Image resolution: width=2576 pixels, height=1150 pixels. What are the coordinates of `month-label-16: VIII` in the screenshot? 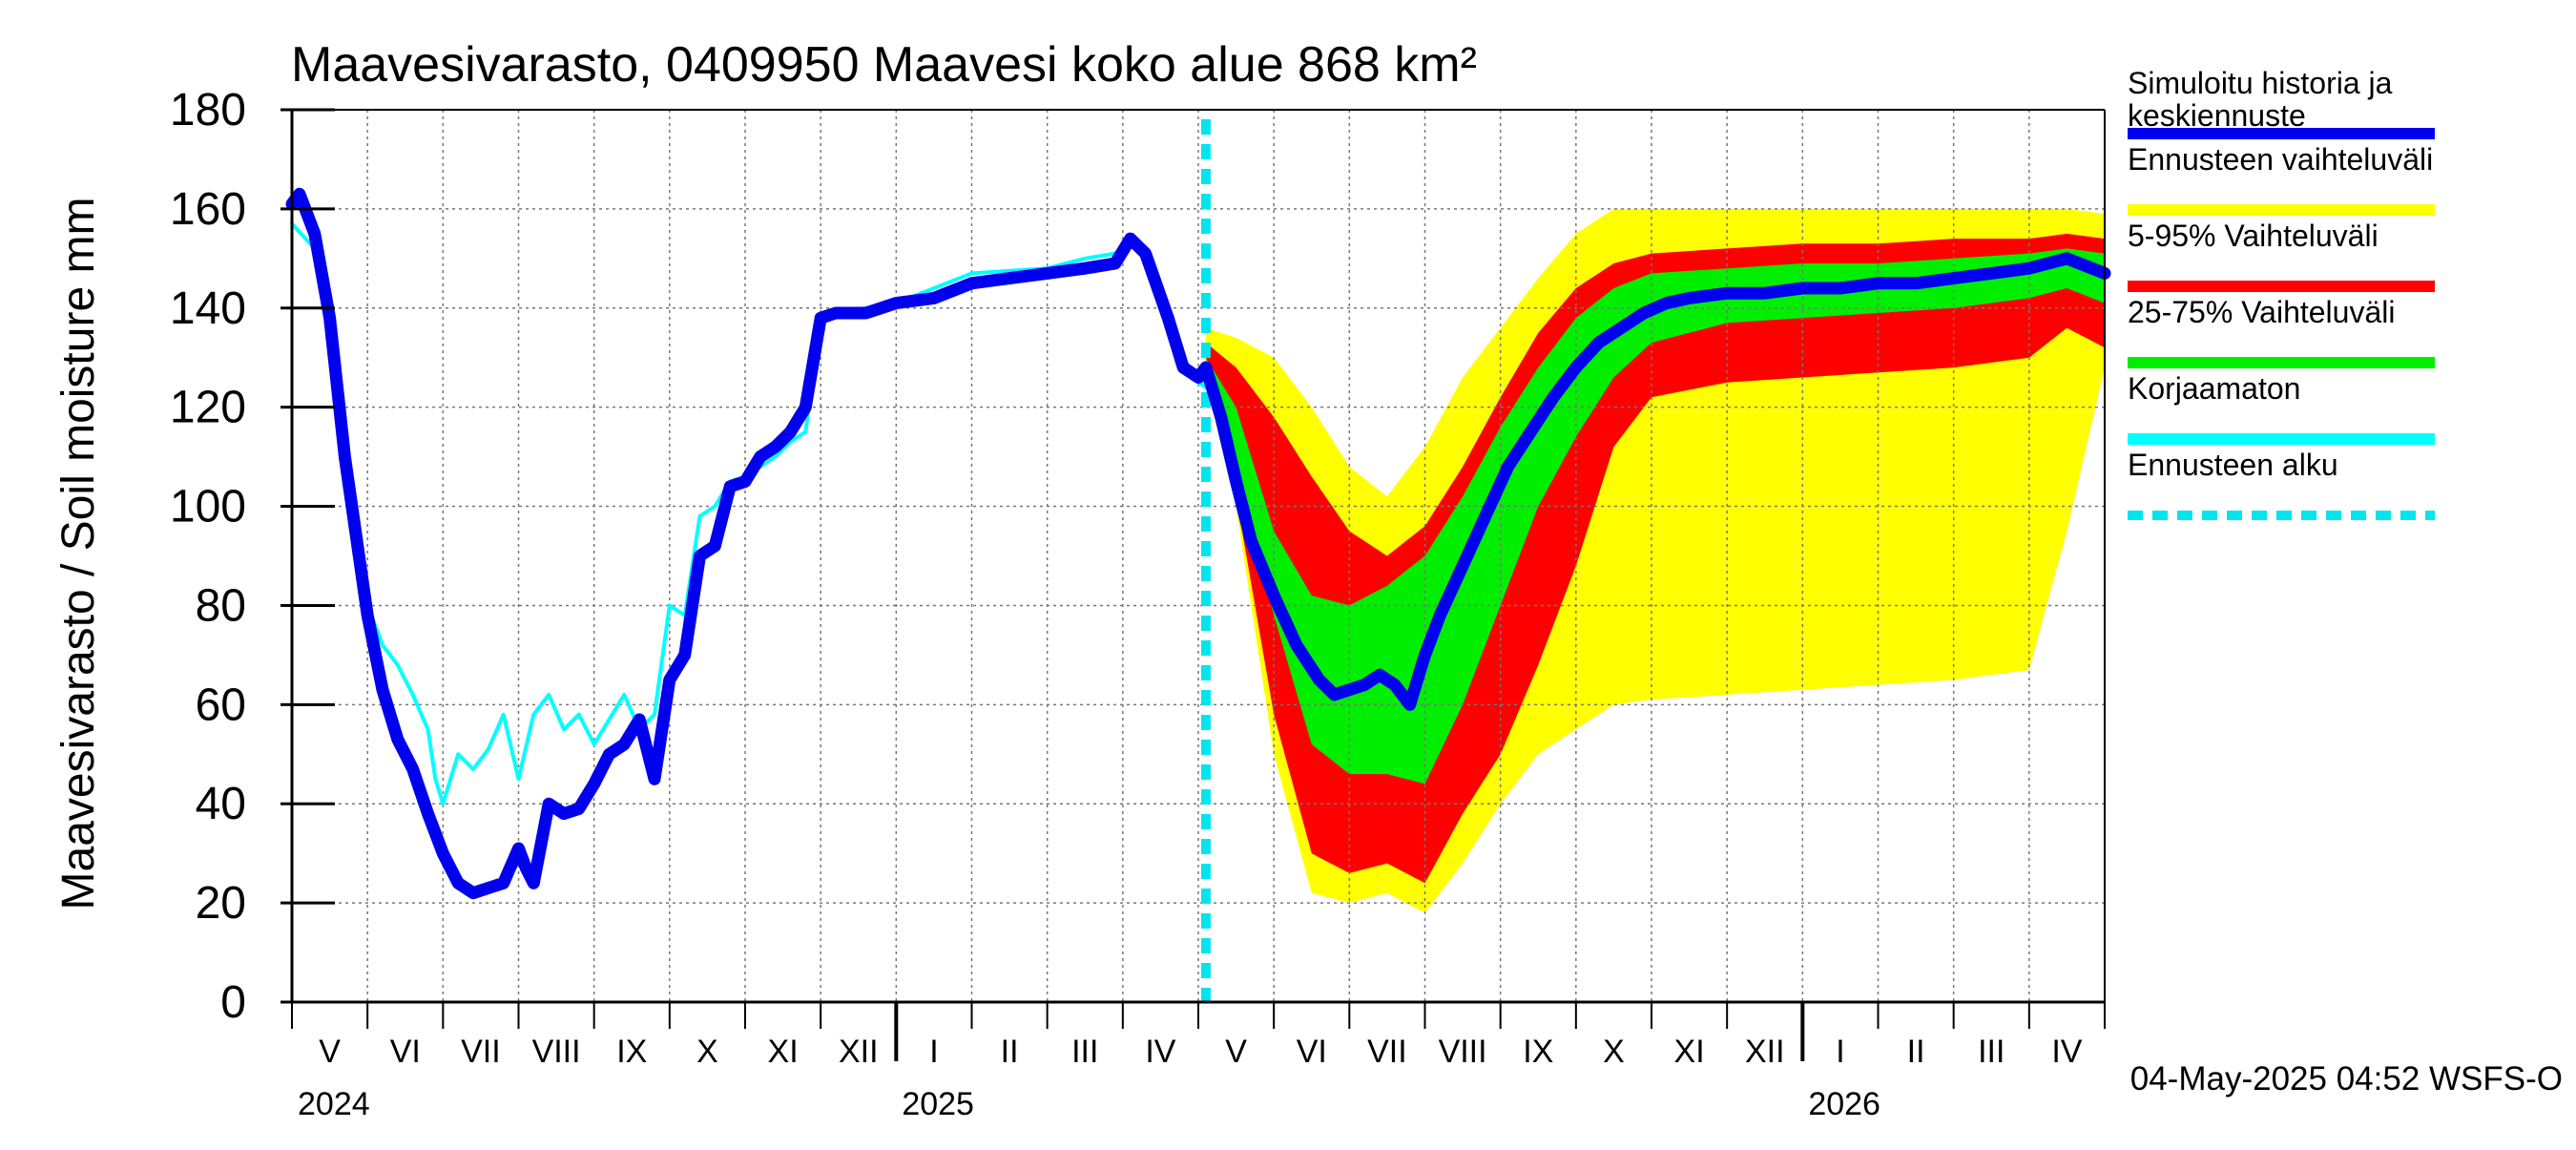 It's located at (1463, 1052).